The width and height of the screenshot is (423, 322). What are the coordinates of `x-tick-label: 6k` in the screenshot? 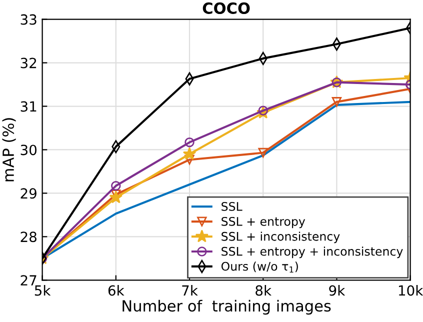 It's located at (116, 290).